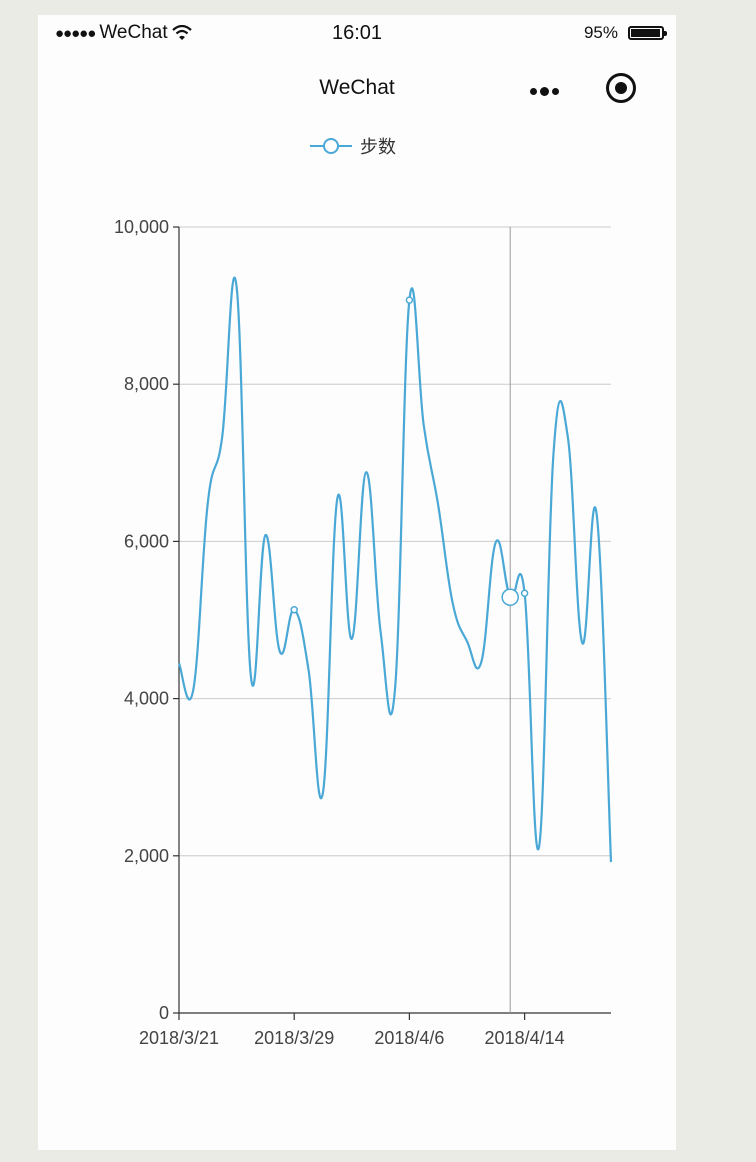  I want to click on y-tick-label: 0, so click(164, 1013).